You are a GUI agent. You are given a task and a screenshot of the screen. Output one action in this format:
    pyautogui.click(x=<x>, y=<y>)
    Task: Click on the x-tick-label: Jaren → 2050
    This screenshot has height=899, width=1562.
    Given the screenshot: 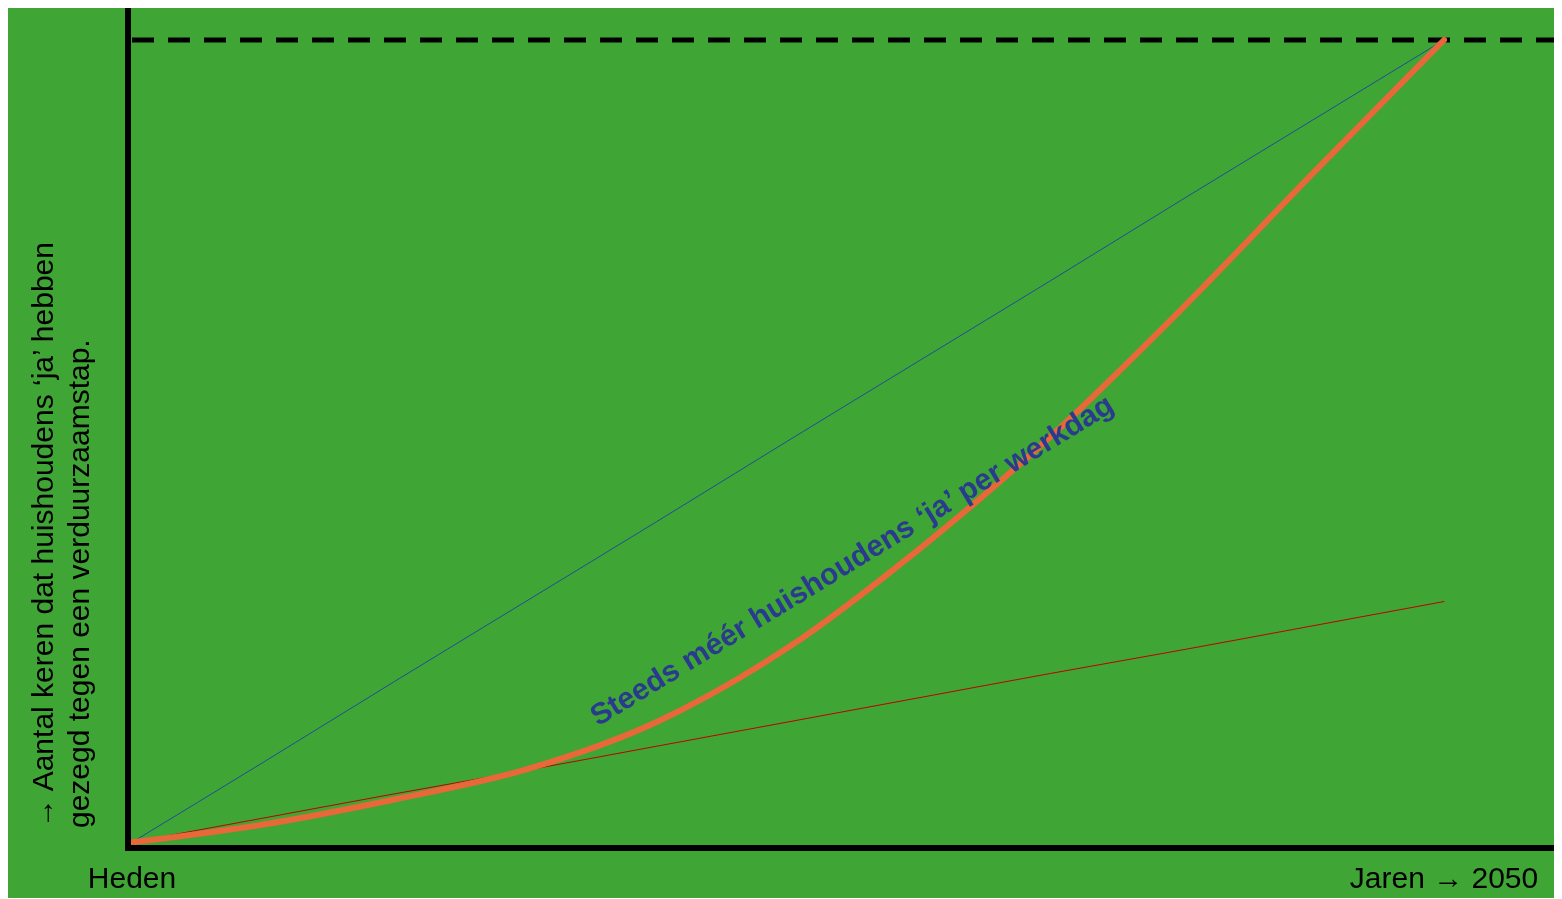 What is the action you would take?
    pyautogui.click(x=1444, y=877)
    